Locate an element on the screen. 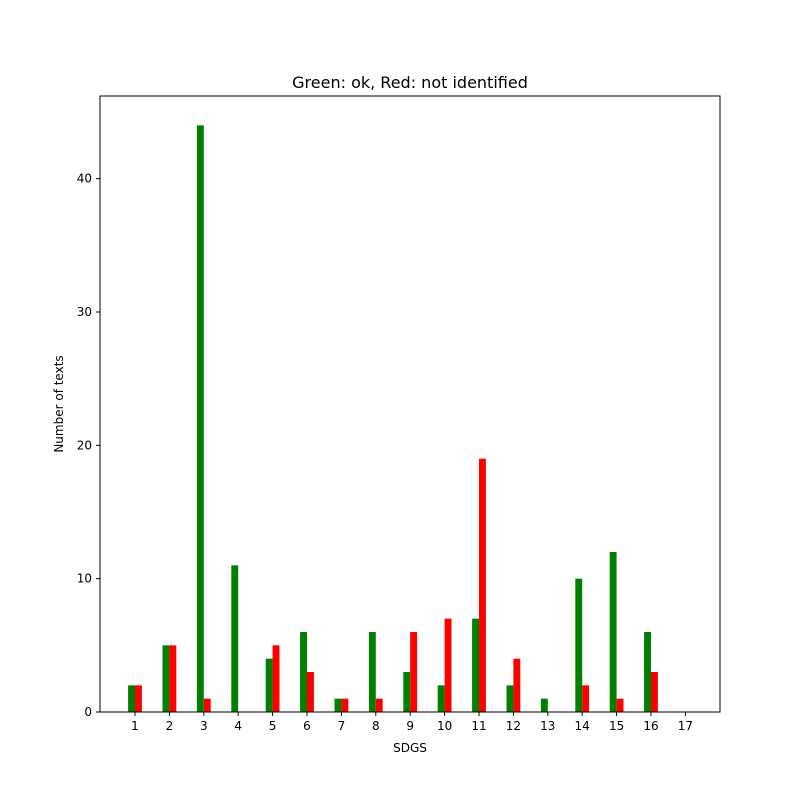 This screenshot has height=800, width=800. x-tick-label: 4 is located at coordinates (238, 726).